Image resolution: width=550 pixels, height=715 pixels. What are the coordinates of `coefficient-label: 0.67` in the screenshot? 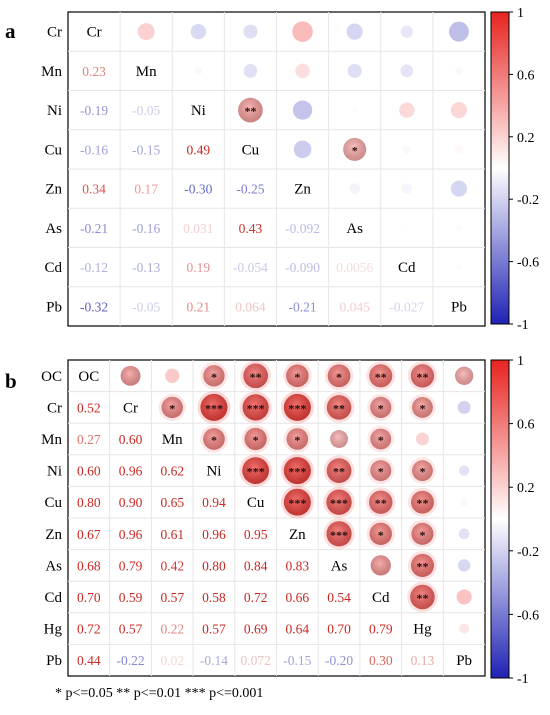 It's located at (89, 534).